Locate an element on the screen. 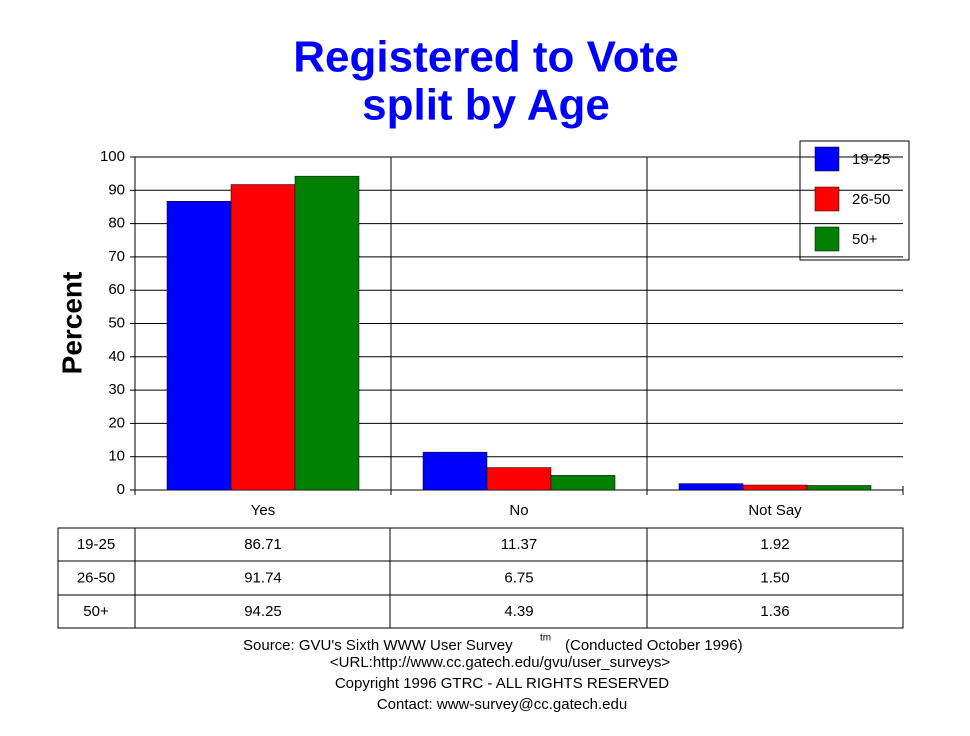 This screenshot has height=736, width=970. legend-label: 19-25 is located at coordinates (871, 159).